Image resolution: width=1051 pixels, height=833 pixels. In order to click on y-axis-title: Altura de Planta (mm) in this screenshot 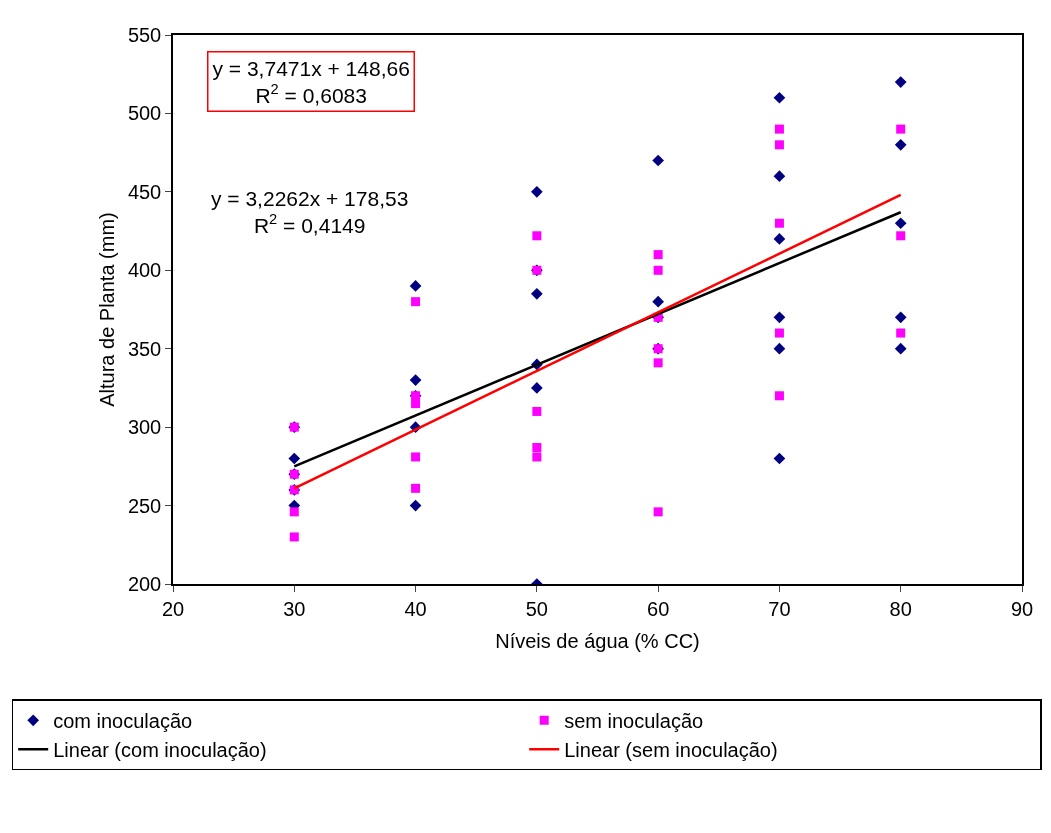, I will do `click(106, 309)`.